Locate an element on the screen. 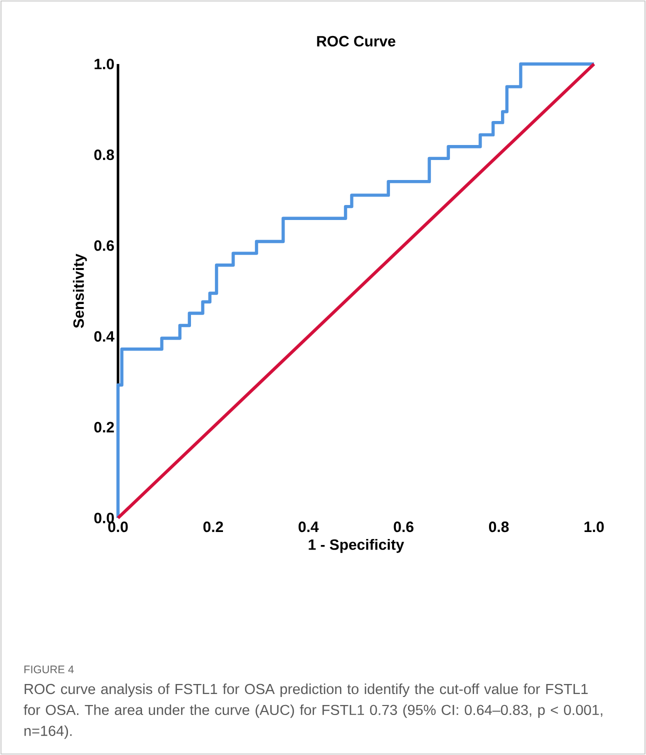 Image resolution: width=646 pixels, height=755 pixels. x-tick-label: 0.8 is located at coordinates (499, 527).